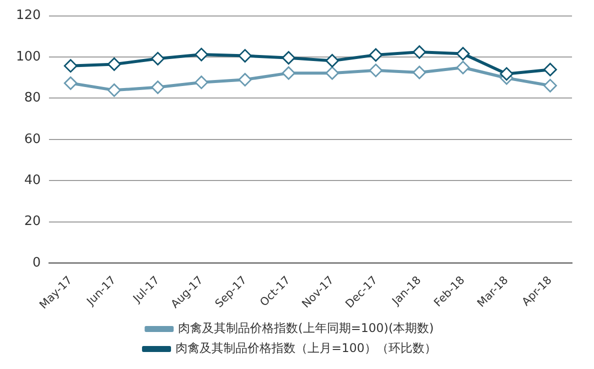 The image size is (594, 369). I want to click on legend-label: 肉禽及其制品价格指数（上月=100）（环比数）, so click(306, 348).